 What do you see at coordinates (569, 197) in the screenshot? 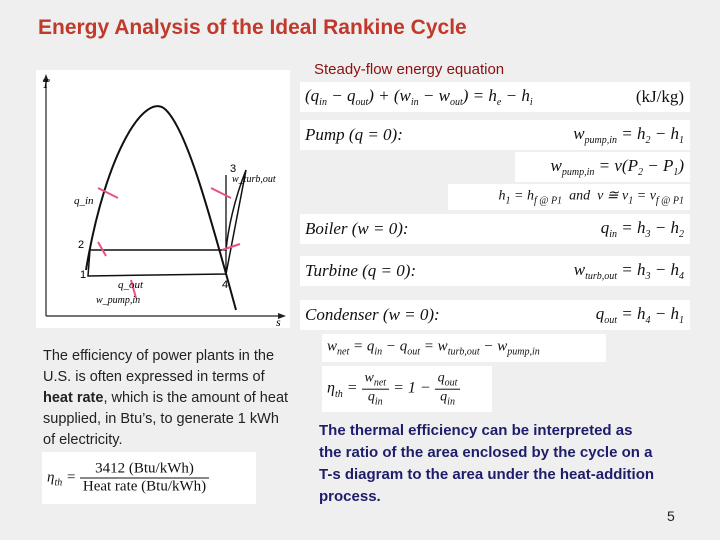
I see `pump-state-equation: h1 = hf @ P1 and v ≅ v1 = vf @ P1` at bounding box center [569, 197].